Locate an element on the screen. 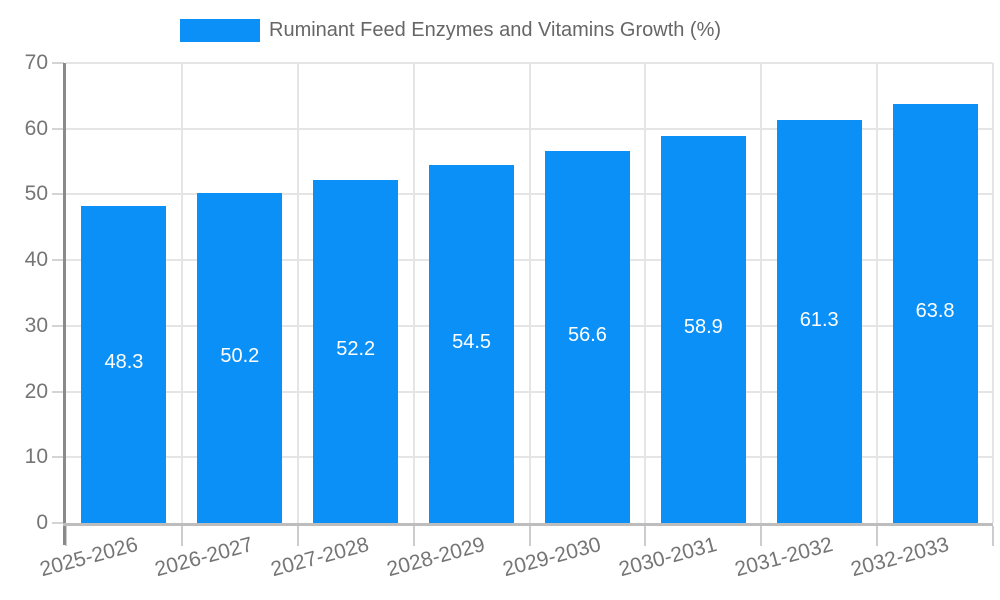 The width and height of the screenshot is (1000, 600). y-axis-label: 30 is located at coordinates (36, 325).